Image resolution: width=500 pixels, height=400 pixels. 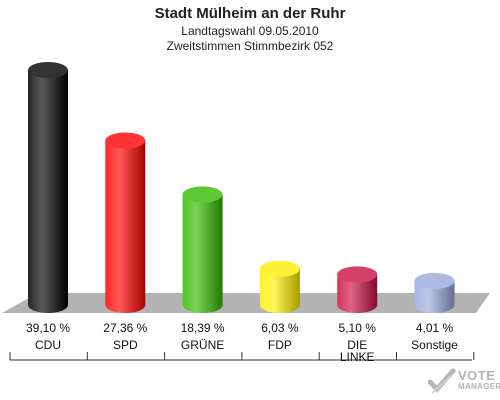 What do you see at coordinates (250, 13) in the screenshot?
I see `chart-title: Stadt Mülheim an der Ruhr` at bounding box center [250, 13].